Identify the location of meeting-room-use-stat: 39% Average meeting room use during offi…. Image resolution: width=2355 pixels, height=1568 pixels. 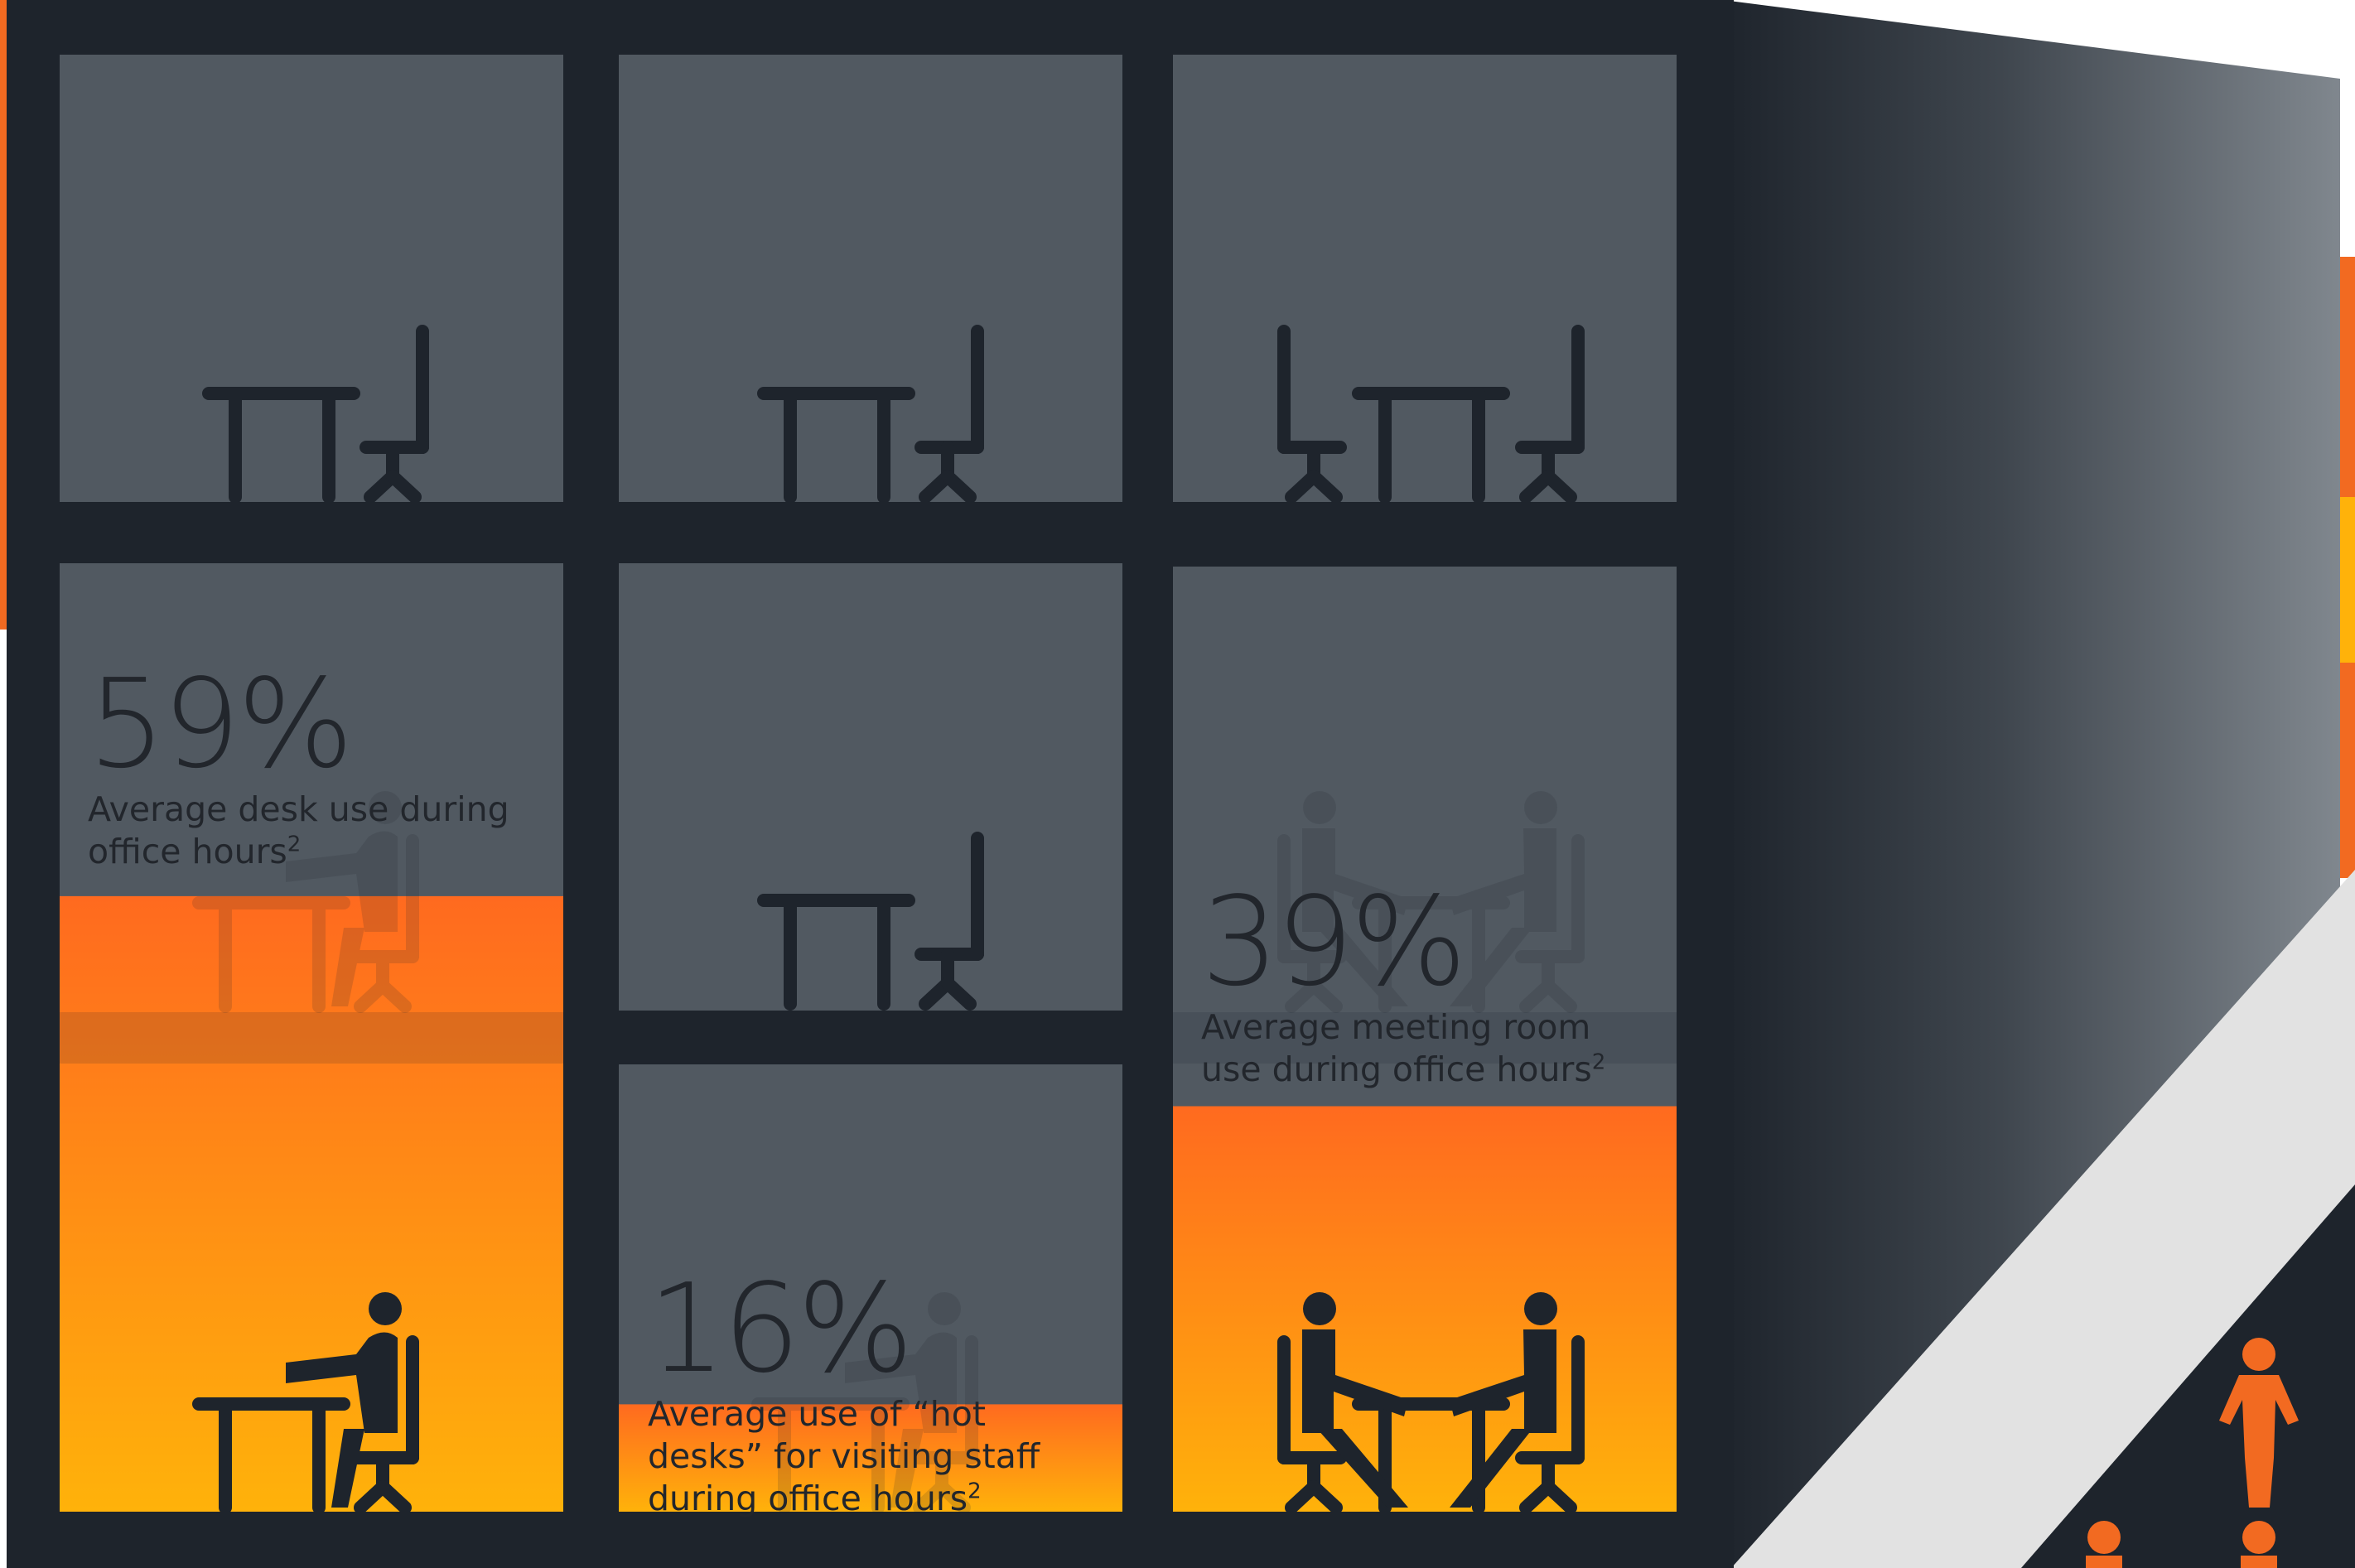
(1420, 985).